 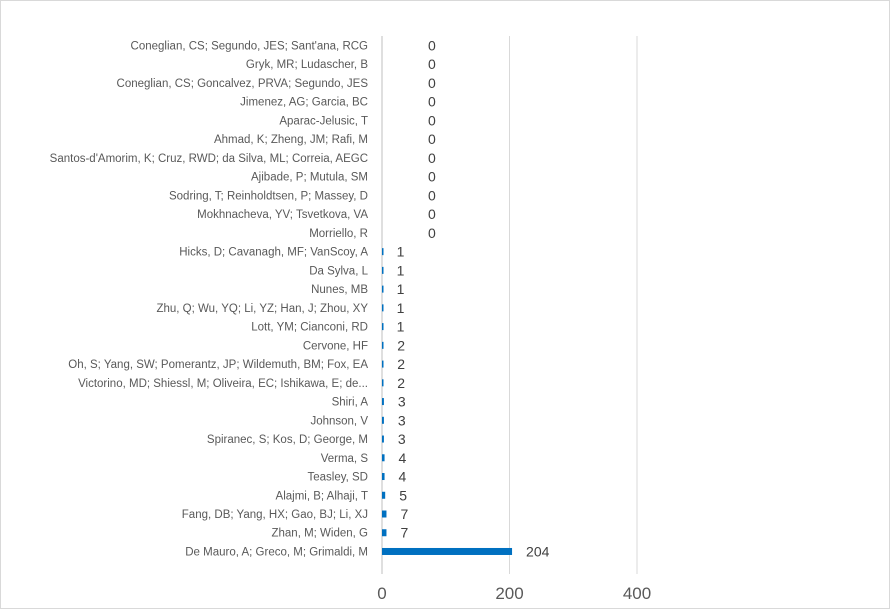 What do you see at coordinates (273, 253) in the screenshot?
I see `category-label: Hicks, D; Cavanagh, MF; VanScoy, A` at bounding box center [273, 253].